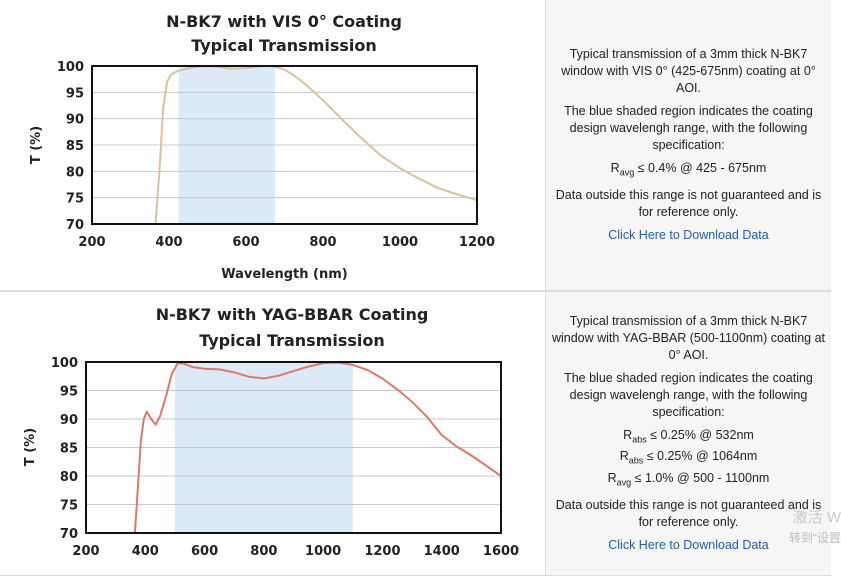 Image resolution: width=841 pixels, height=576 pixels. I want to click on spec-list: Ravg ≤ 0.4% @ 425 - 675nm, so click(689, 171).